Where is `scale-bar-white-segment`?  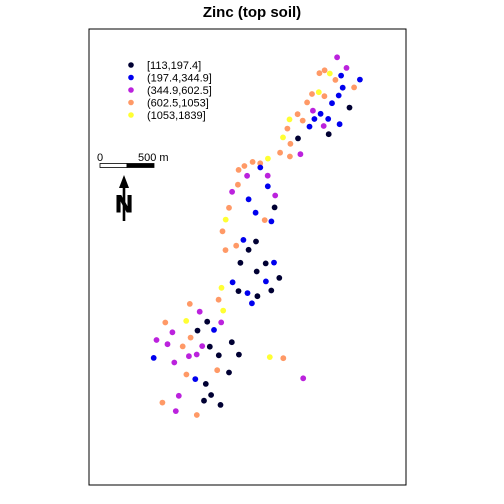 scale-bar-white-segment is located at coordinates (113, 165).